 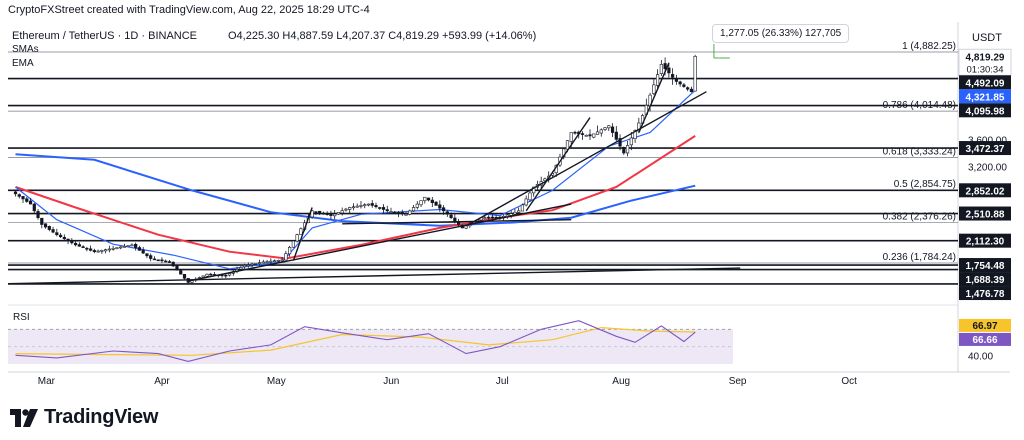 I want to click on currency-label: USDT, so click(x=987, y=38).